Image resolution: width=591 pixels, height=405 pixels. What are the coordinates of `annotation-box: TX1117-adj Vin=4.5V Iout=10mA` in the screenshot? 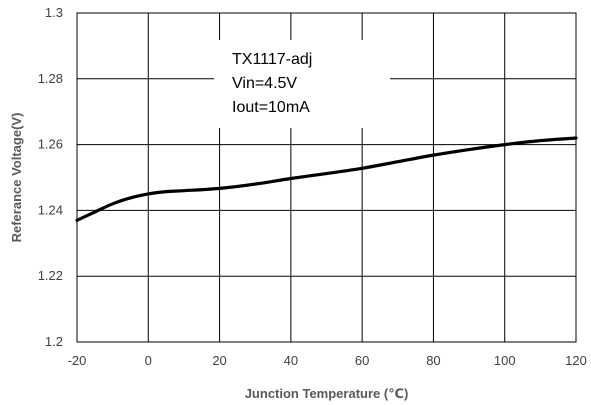 It's located at (302, 84).